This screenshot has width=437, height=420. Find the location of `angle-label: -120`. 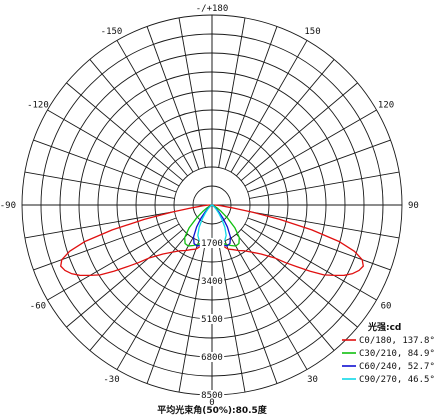

angle-label: -120 is located at coordinates (38, 106).